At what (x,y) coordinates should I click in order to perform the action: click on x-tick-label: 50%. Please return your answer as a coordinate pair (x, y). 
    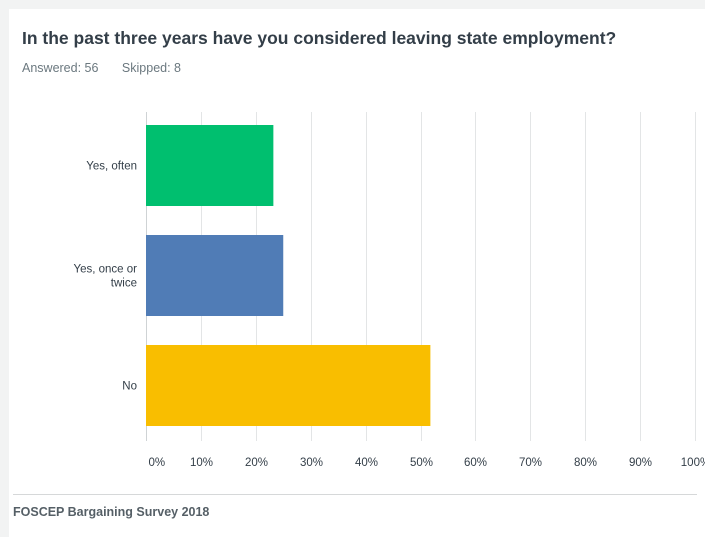
    Looking at the image, I should click on (421, 463).